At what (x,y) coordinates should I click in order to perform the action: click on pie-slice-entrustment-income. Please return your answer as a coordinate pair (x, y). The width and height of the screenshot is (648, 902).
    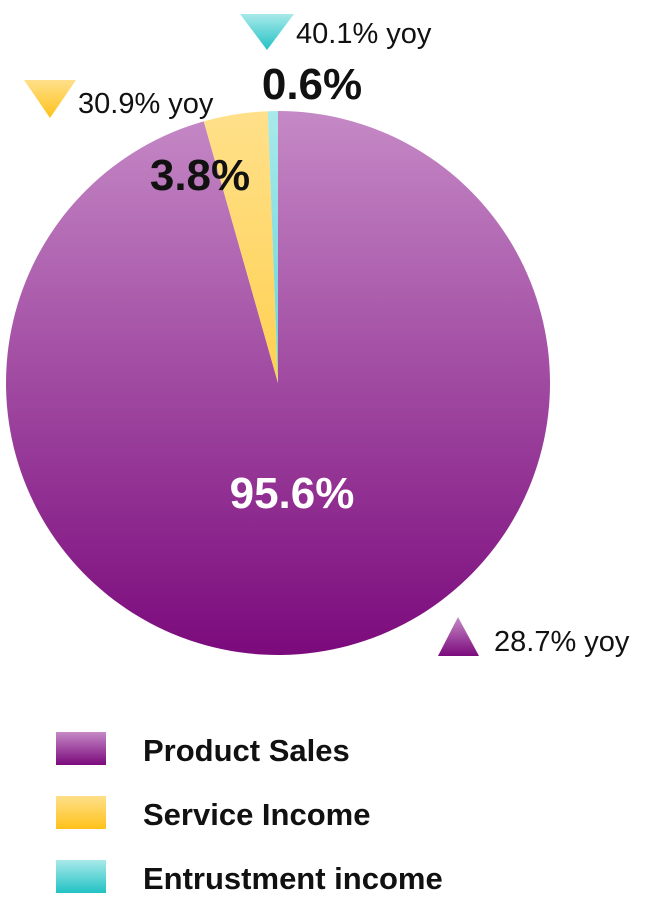
    Looking at the image, I should click on (272, 246).